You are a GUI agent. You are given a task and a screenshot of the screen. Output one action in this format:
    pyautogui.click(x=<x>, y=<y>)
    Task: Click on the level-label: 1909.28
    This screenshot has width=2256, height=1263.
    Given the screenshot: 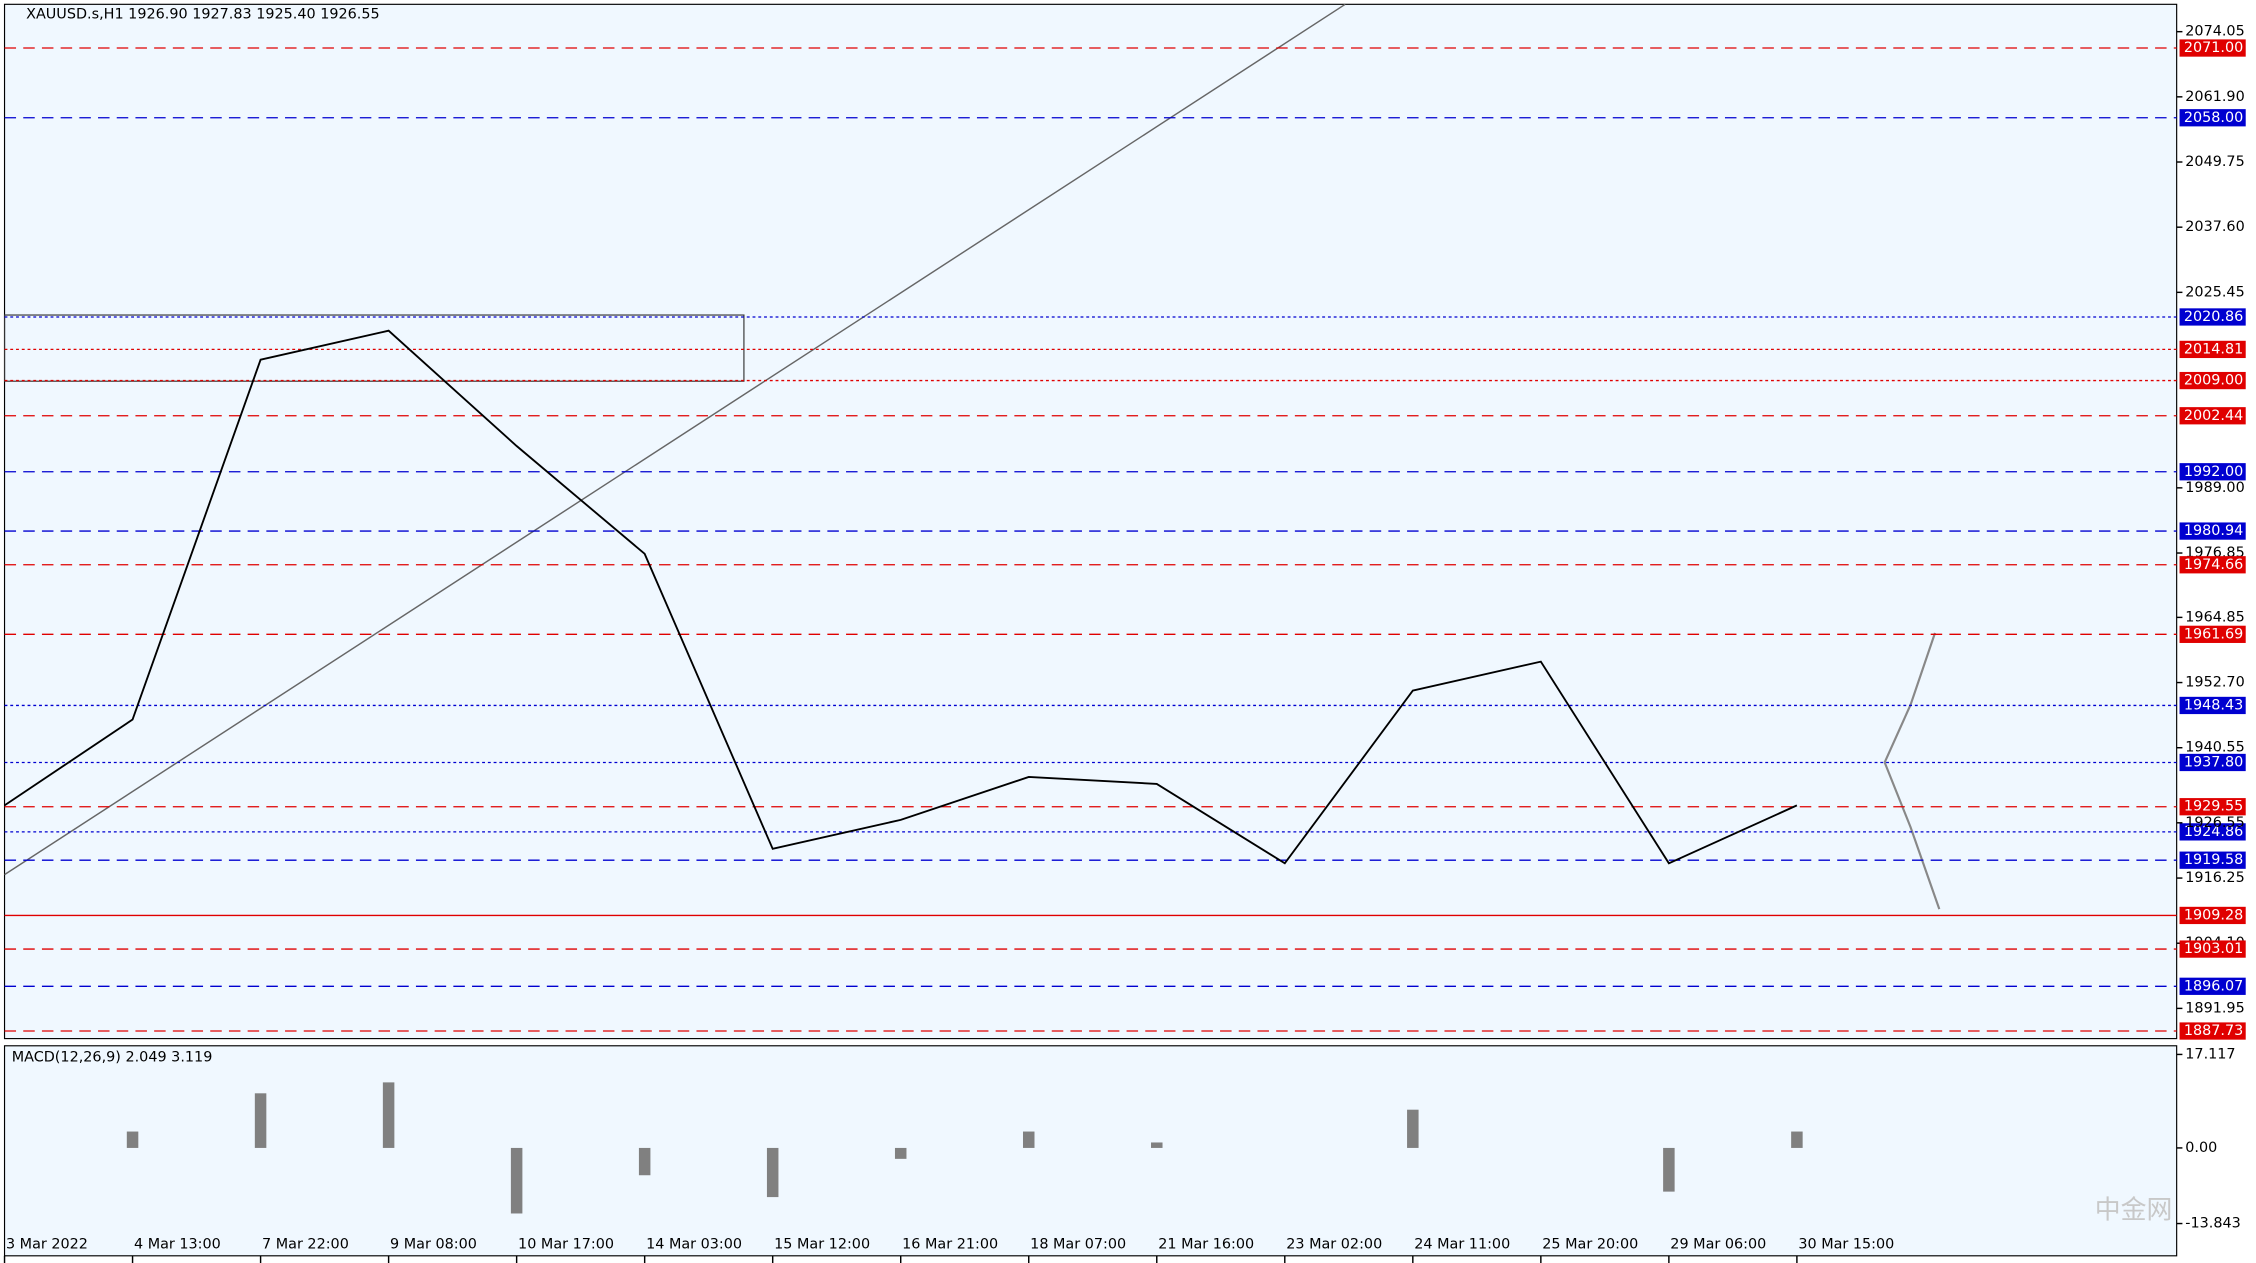 What is the action you would take?
    pyautogui.click(x=2213, y=915)
    